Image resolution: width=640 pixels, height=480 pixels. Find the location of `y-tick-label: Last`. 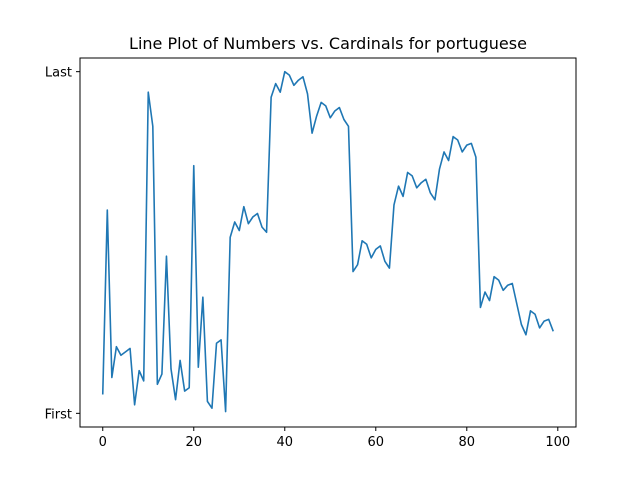

y-tick-label: Last is located at coordinates (58, 73).